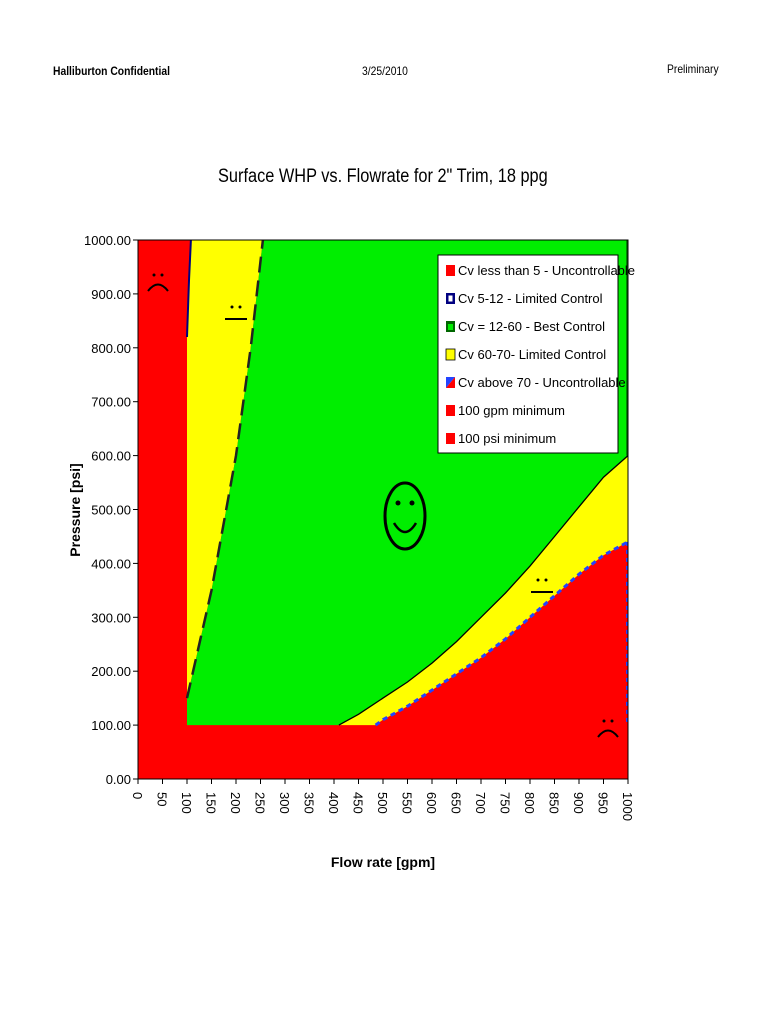  Describe the element at coordinates (529, 803) in the screenshot. I see `x-tick-label: 800` at that location.